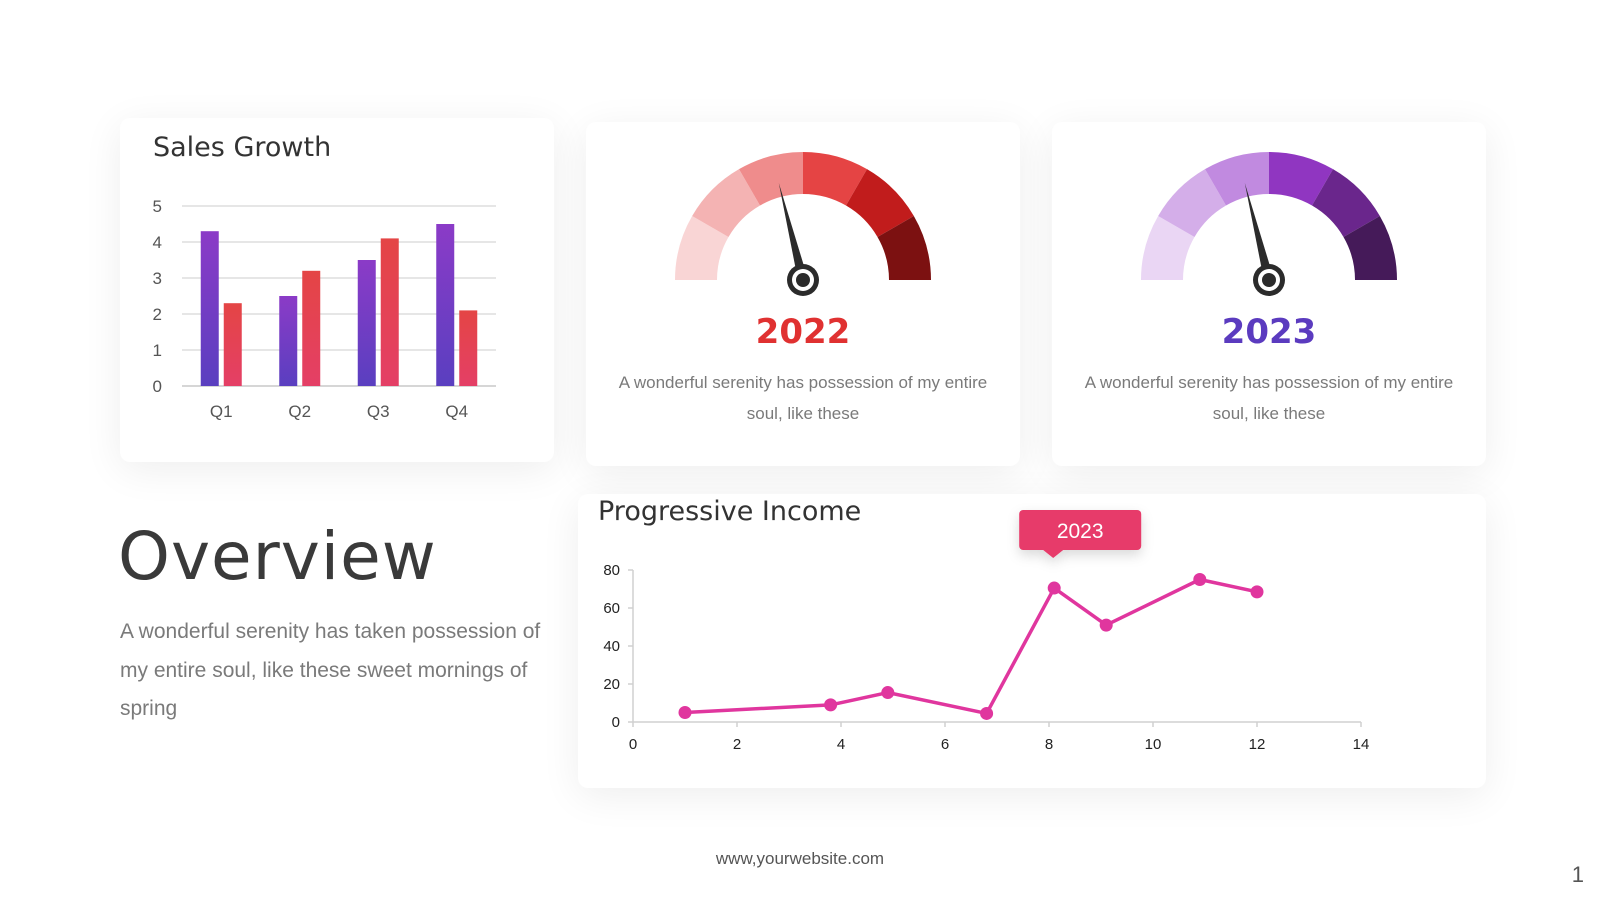 Image resolution: width=1600 pixels, height=900 pixels. I want to click on line-y-tick-label: 20, so click(611, 684).